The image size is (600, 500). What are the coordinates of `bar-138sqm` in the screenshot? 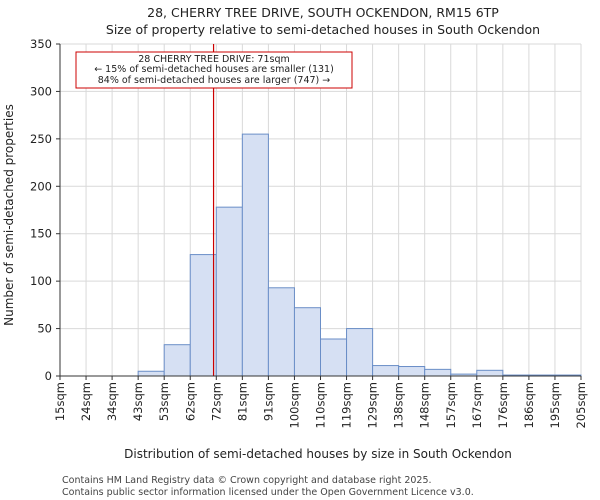 It's located at (412, 371).